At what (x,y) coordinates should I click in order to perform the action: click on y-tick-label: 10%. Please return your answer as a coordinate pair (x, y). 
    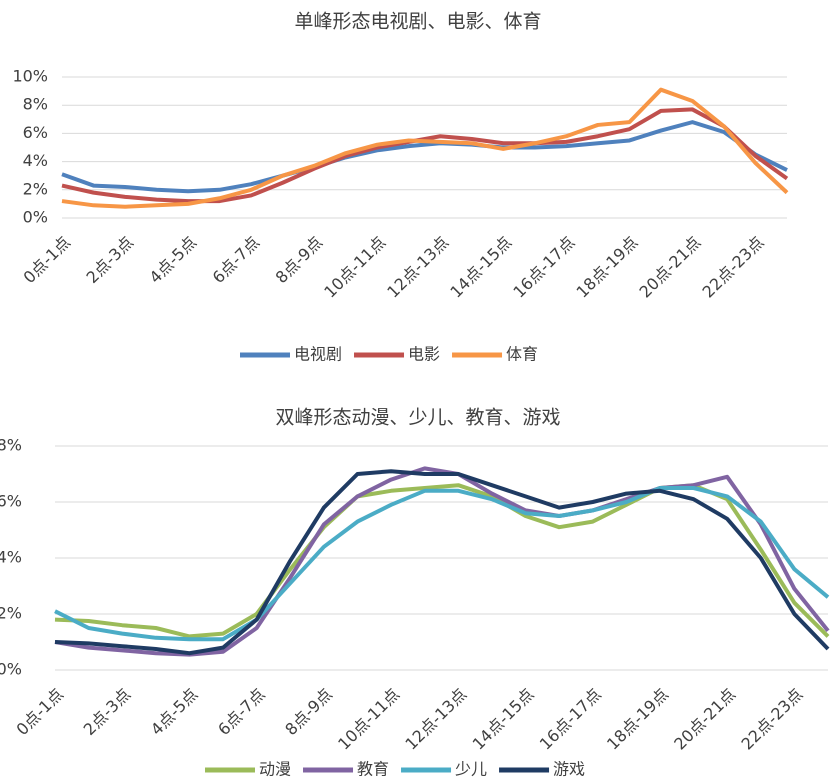
    Looking at the image, I should click on (30, 76).